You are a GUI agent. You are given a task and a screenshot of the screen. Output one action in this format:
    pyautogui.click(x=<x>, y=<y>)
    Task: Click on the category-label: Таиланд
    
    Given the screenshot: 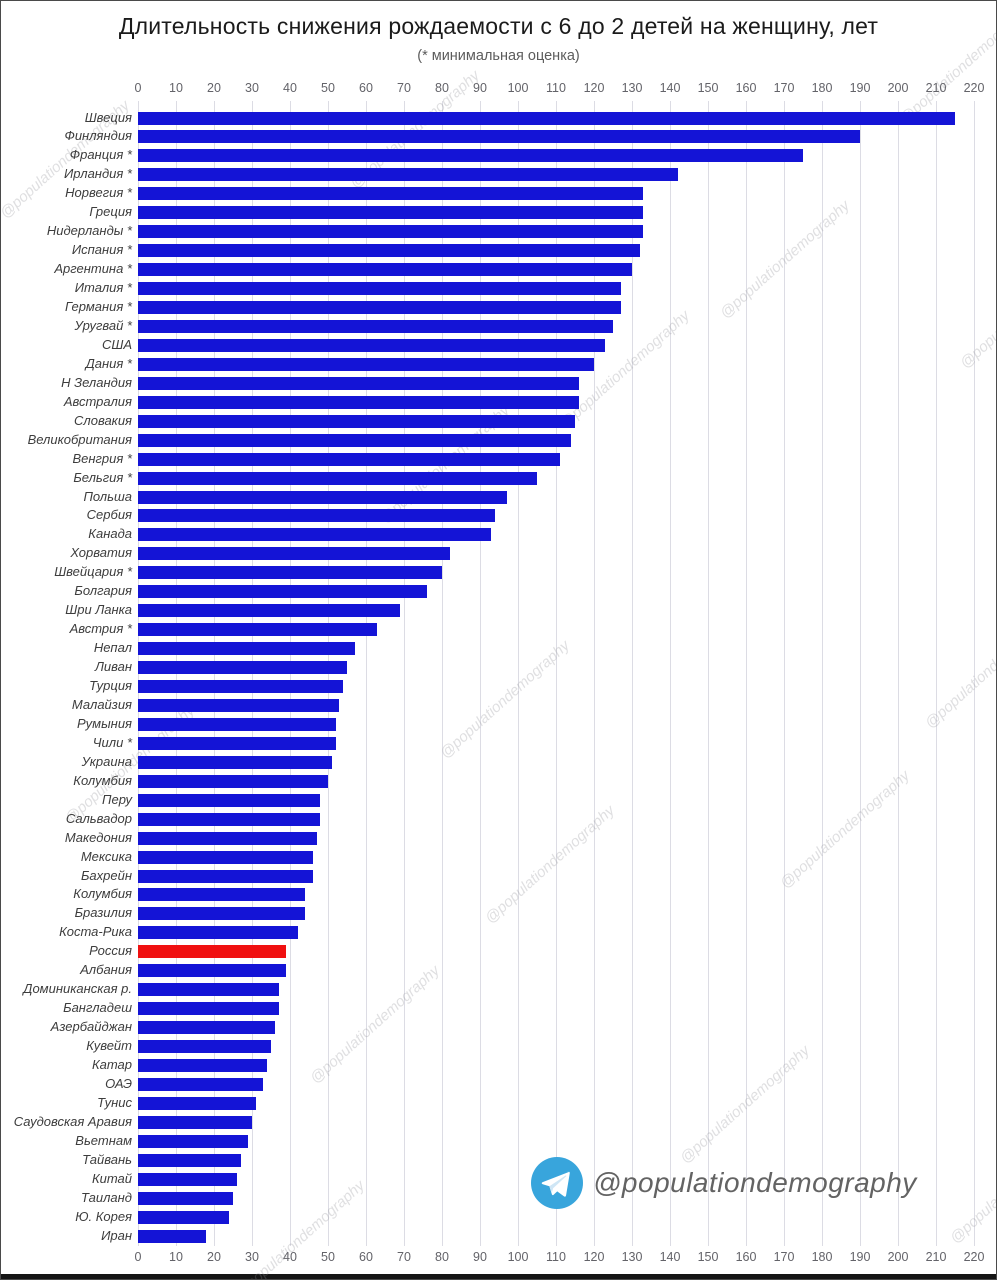 What is the action you would take?
    pyautogui.click(x=106, y=1197)
    